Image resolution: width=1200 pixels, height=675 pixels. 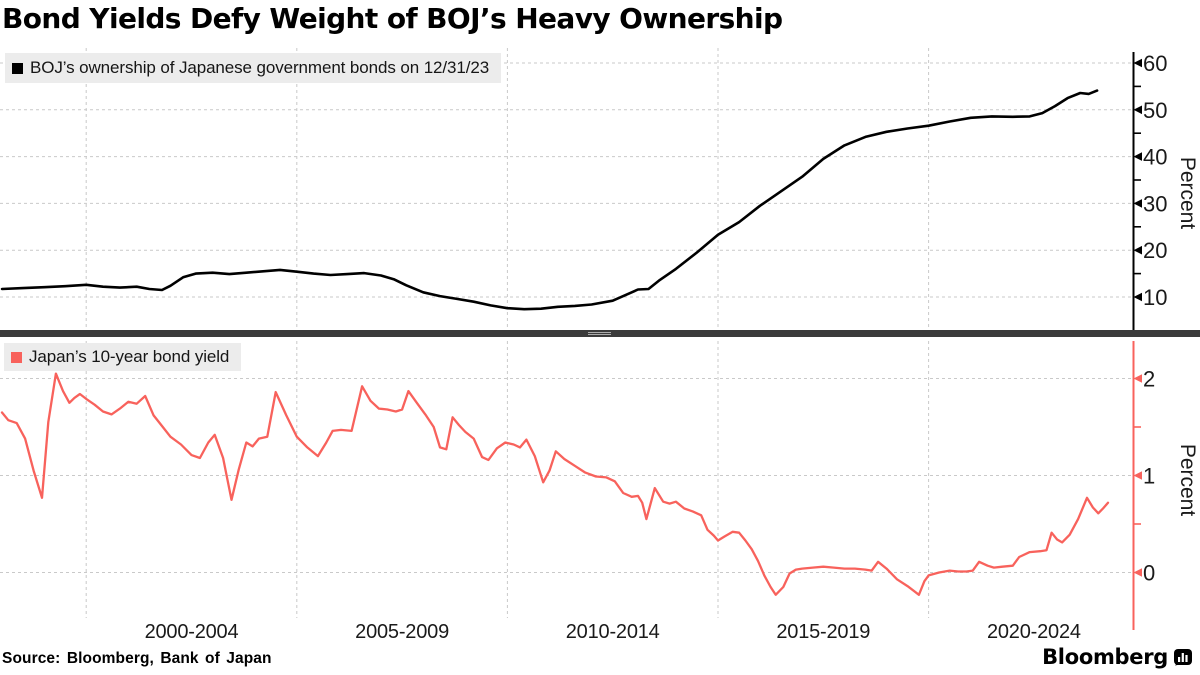 What do you see at coordinates (137, 658) in the screenshot?
I see `source-note: Source: Bloomberg, Bank of Japan` at bounding box center [137, 658].